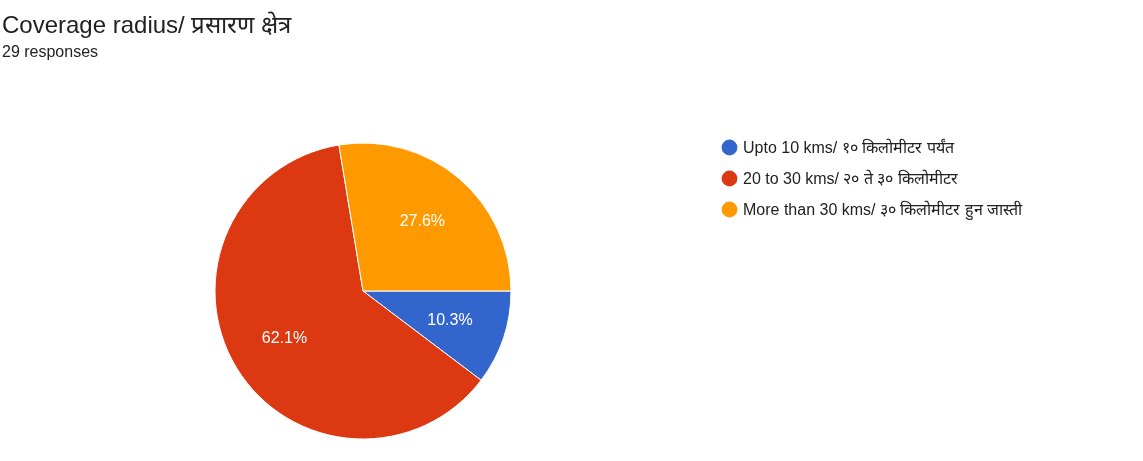  I want to click on chart-title: Coverage radius/ प्रसारण क्षेत्र, so click(147, 24).